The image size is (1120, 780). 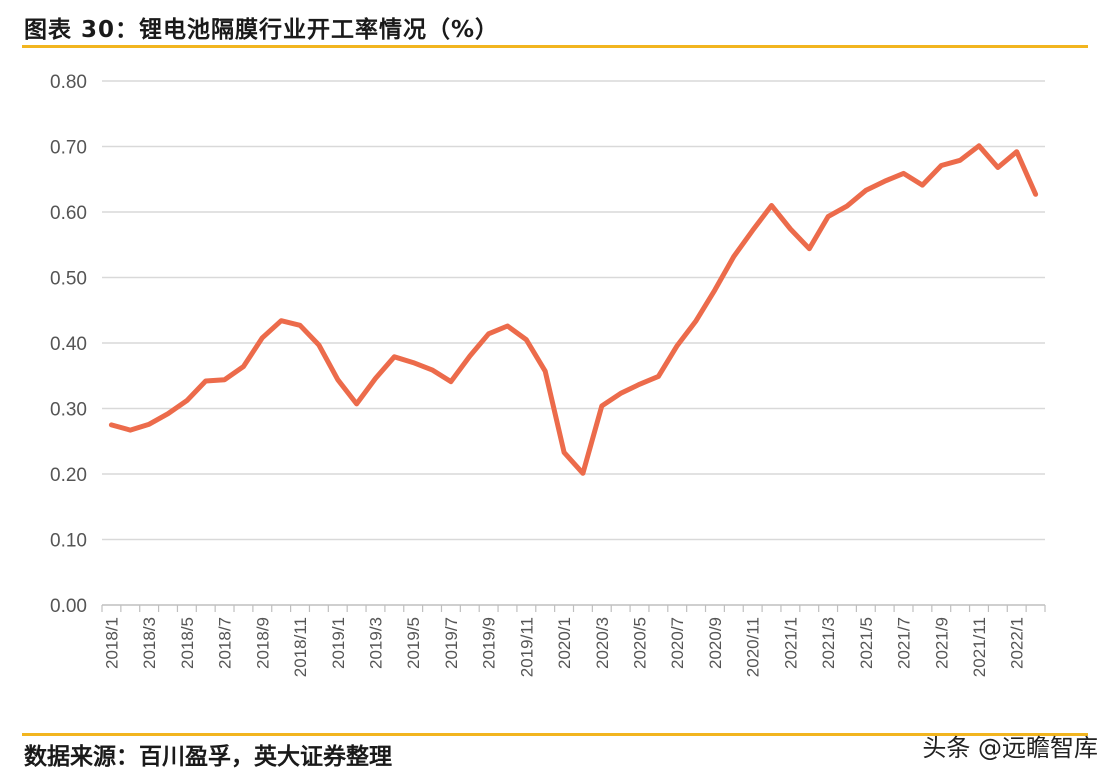 What do you see at coordinates (866, 643) in the screenshot?
I see `x-tick-label: 2021/5` at bounding box center [866, 643].